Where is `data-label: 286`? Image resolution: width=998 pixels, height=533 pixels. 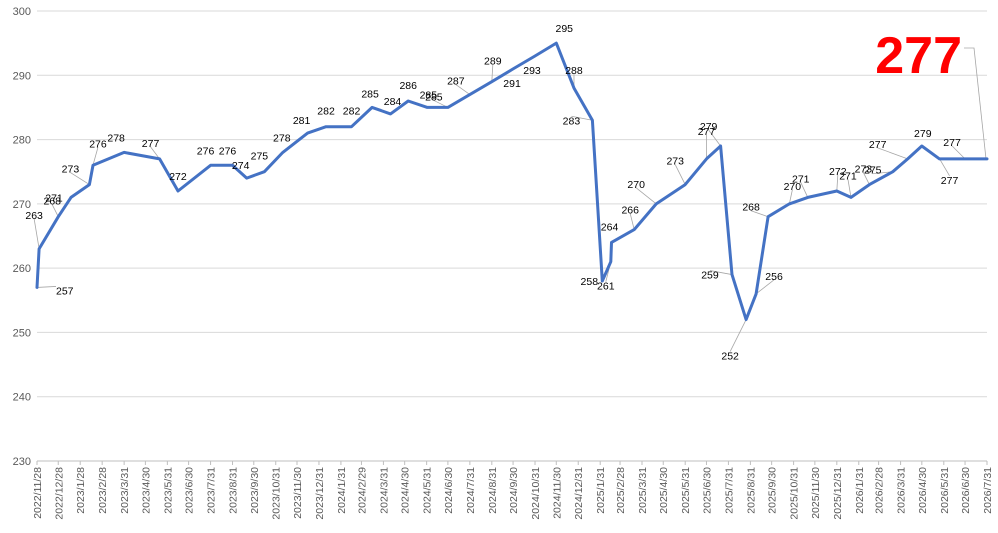 data-label: 286 is located at coordinates (408, 86).